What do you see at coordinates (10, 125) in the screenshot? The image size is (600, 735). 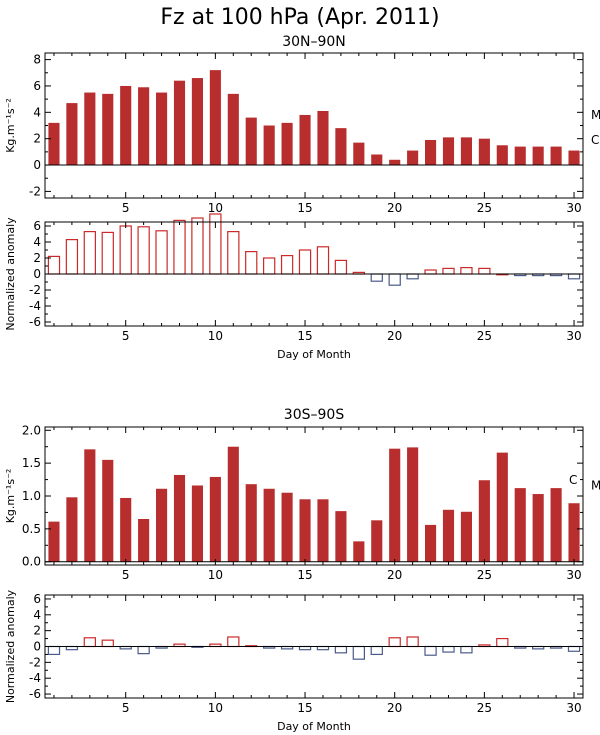 I see `y-axis-label: Kg.m⁻¹s⁻²` at bounding box center [10, 125].